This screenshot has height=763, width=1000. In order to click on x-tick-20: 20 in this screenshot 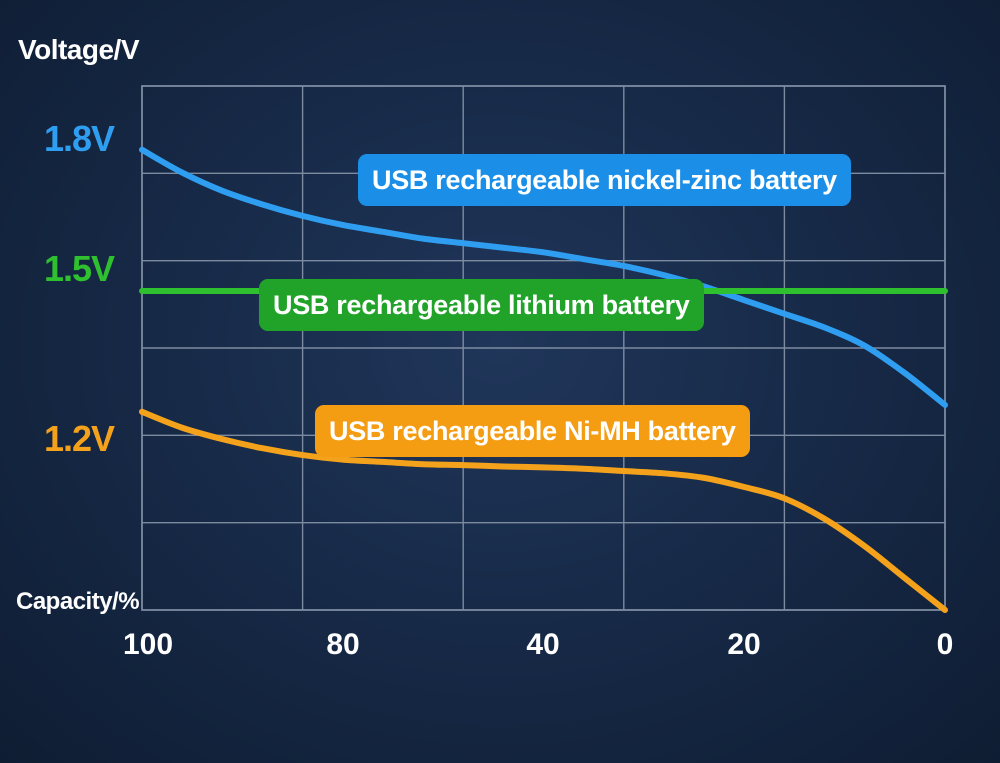, I will do `click(744, 644)`.